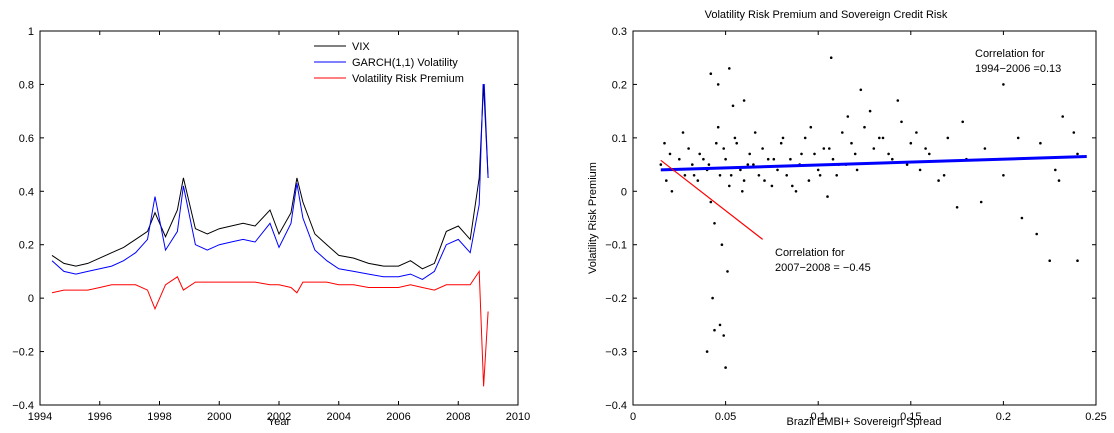 The image size is (1114, 433). What do you see at coordinates (26, 192) in the screenshot?
I see `y-tick-label: 0.4` at bounding box center [26, 192].